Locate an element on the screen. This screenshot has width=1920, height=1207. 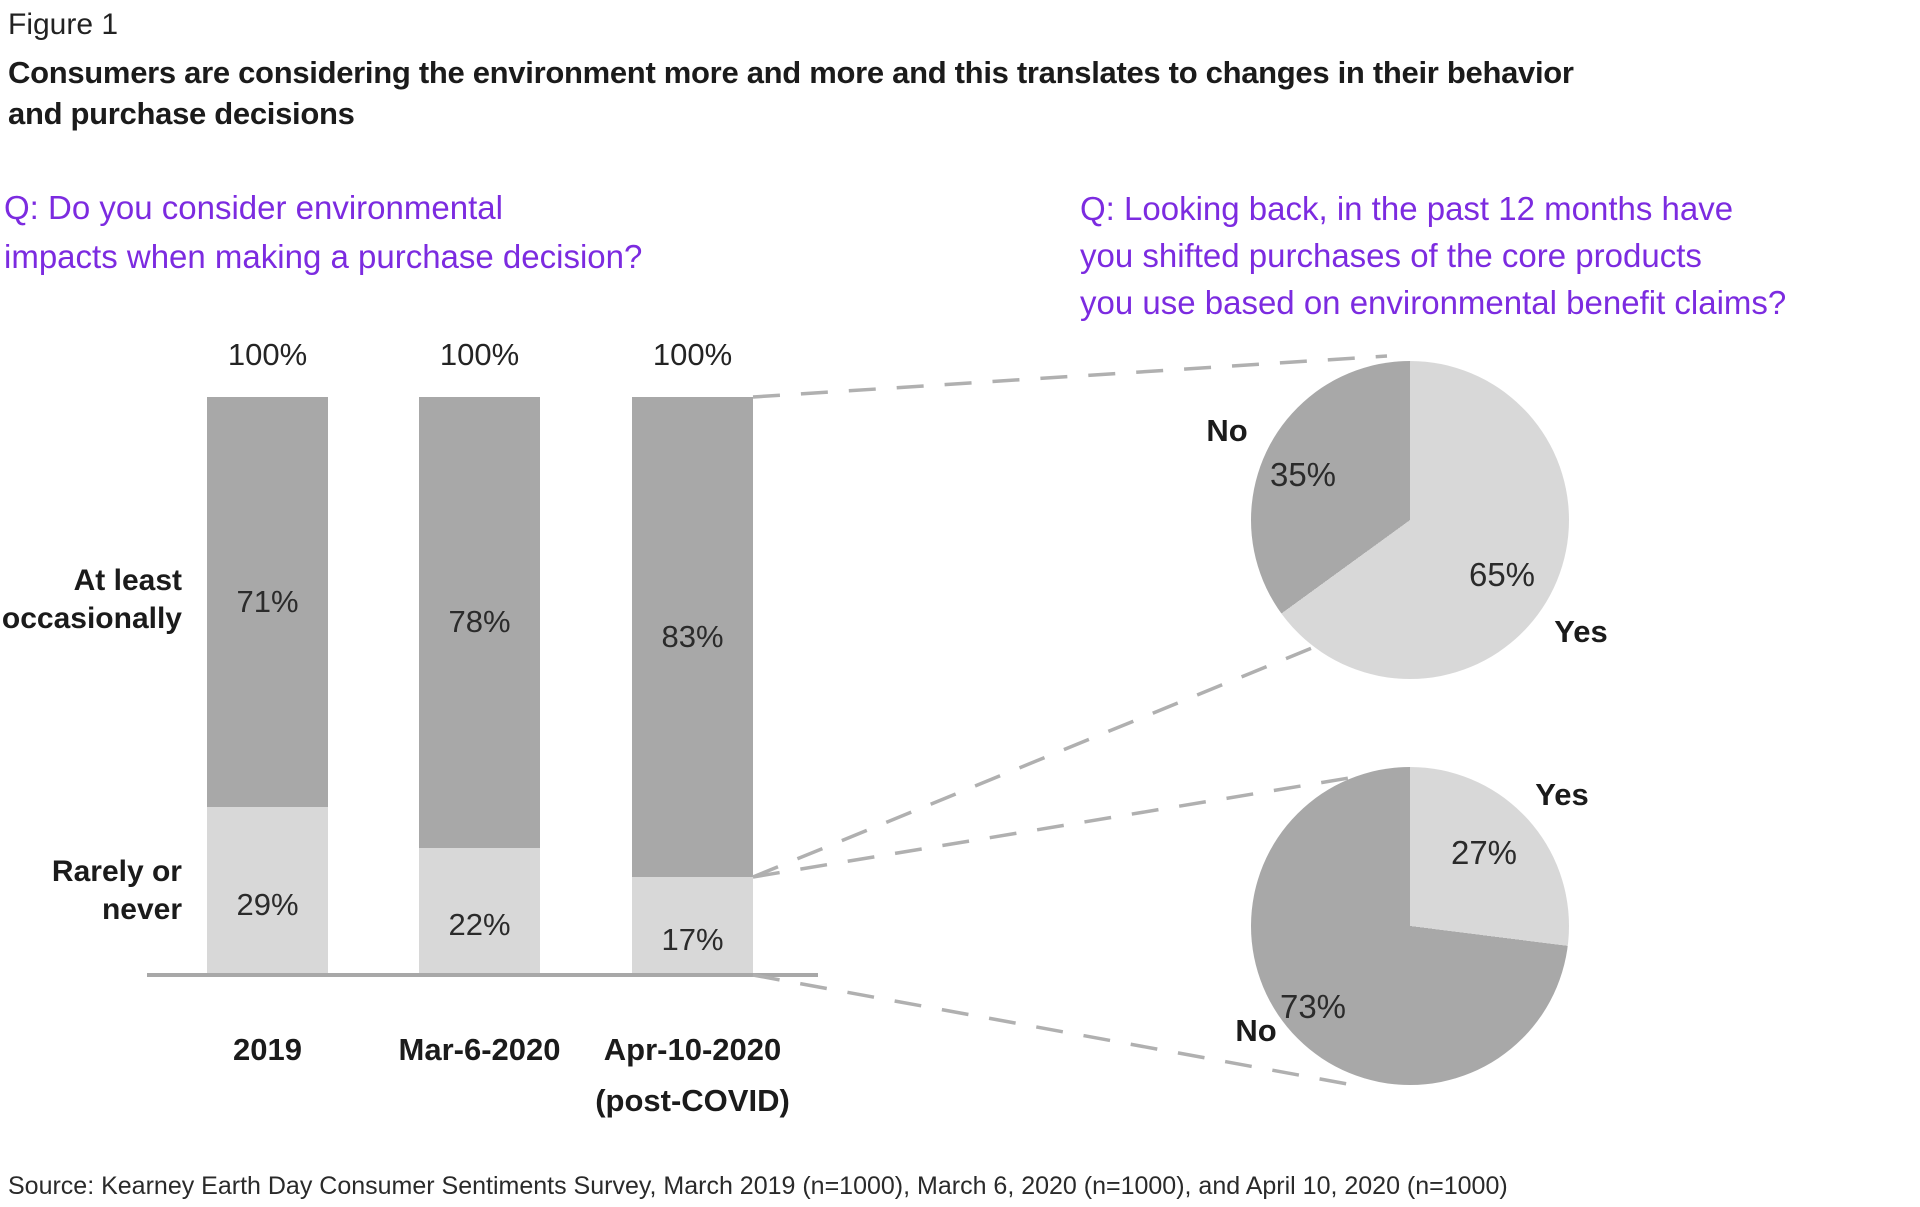
bar-segment-at-least-occasionally-apr-10-2020 is located at coordinates (692, 637).